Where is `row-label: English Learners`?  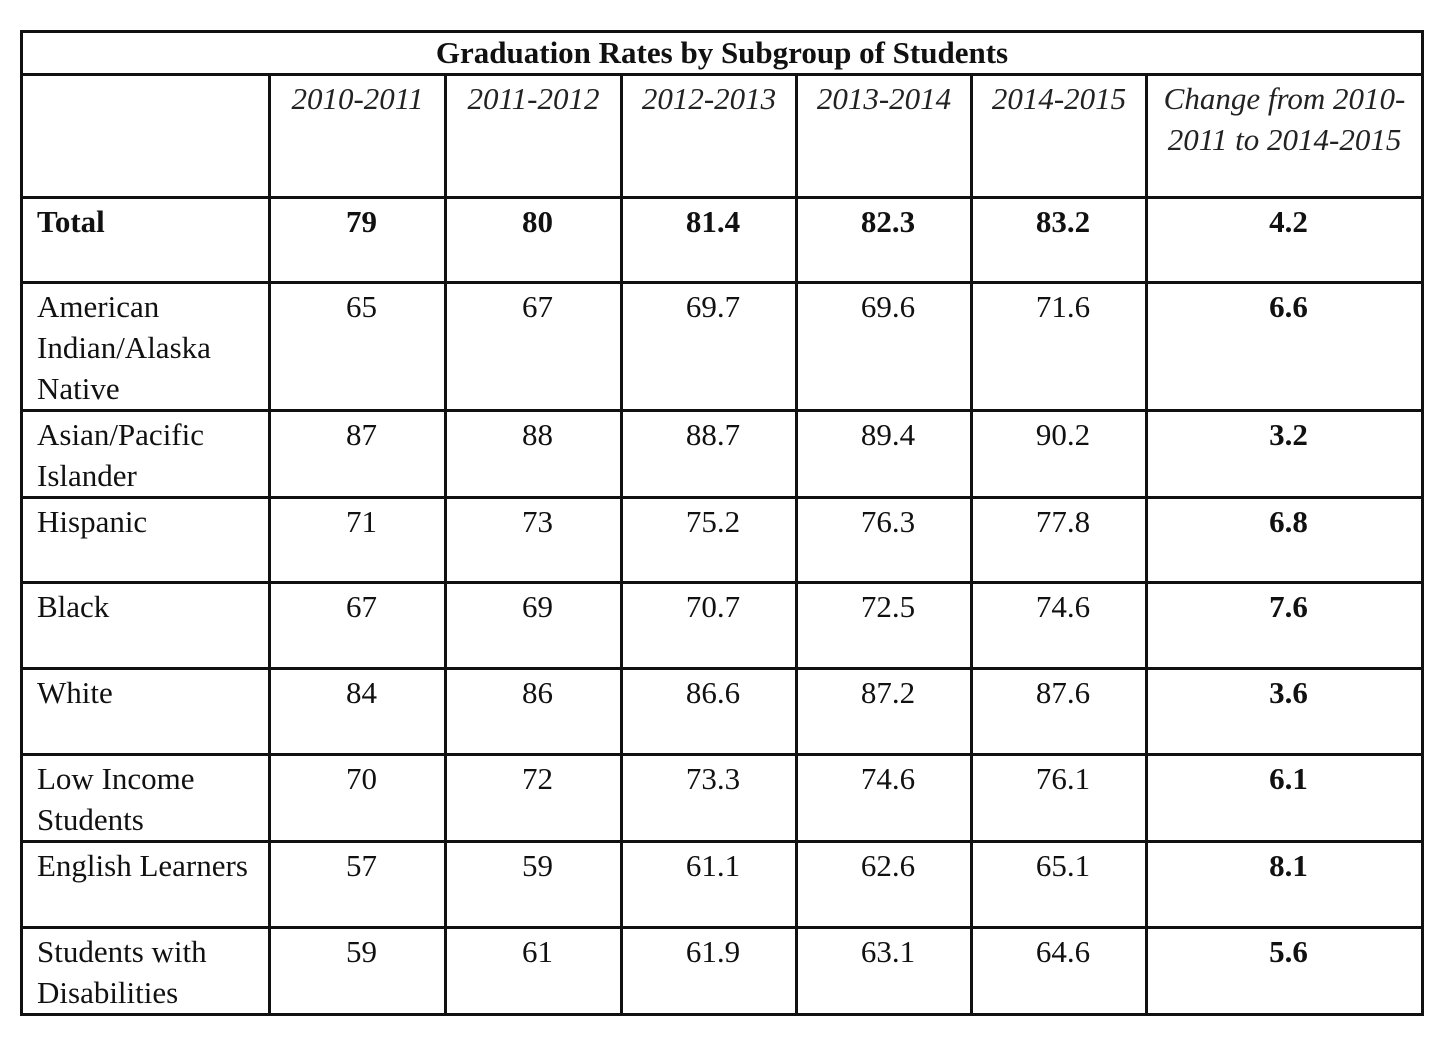 row-label: English Learners is located at coordinates (145, 884).